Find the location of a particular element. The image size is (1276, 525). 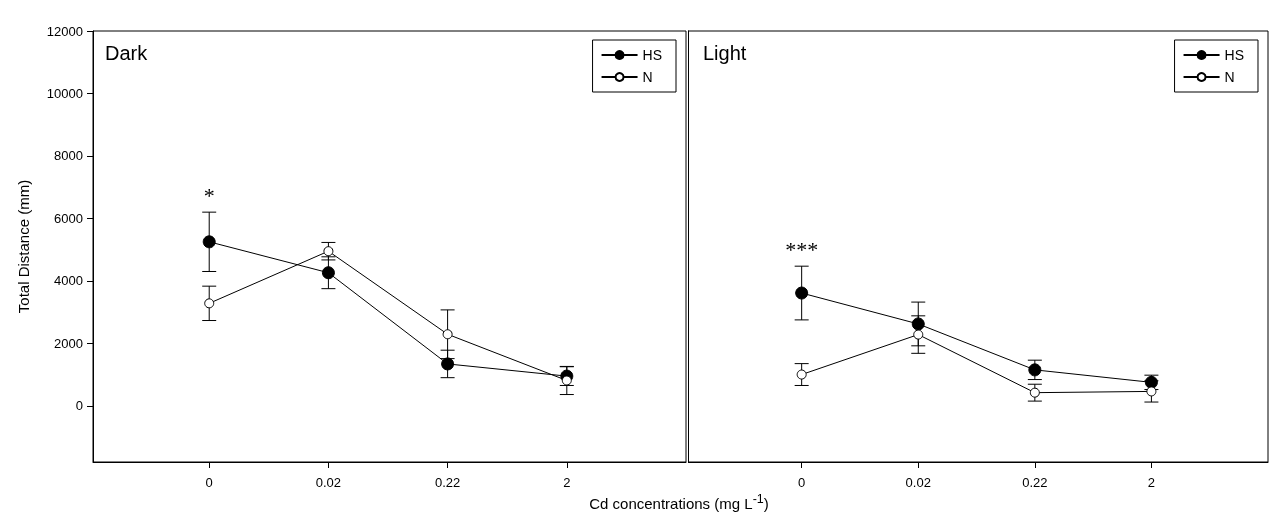

y-tick-label: 2000 is located at coordinates (68, 343).